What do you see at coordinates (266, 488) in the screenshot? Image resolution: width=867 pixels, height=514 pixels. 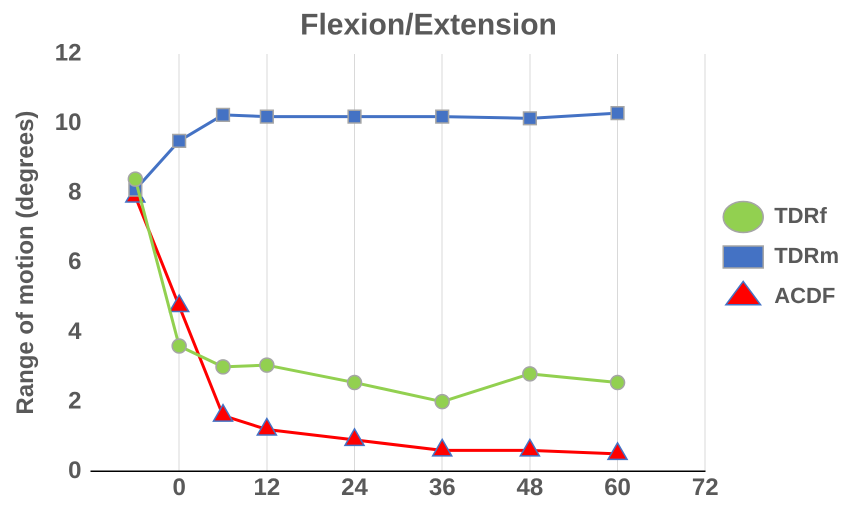 I see `x-tick-label: 12` at bounding box center [266, 488].